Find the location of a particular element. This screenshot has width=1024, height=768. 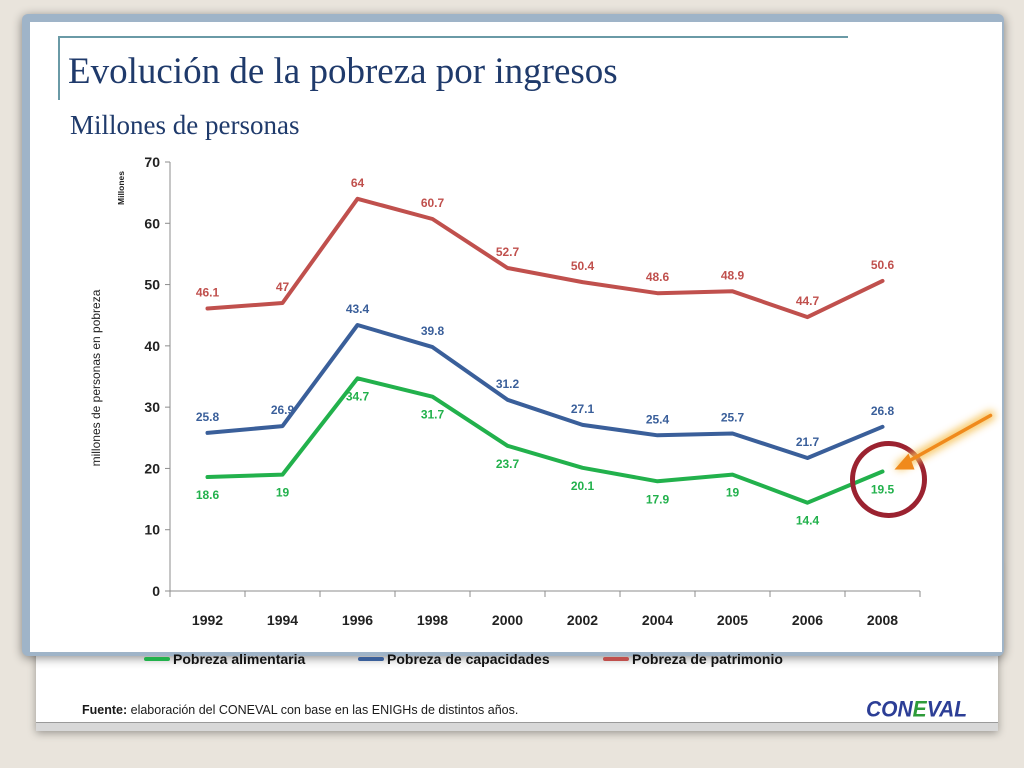

data-label-patrimonio: 50.4 is located at coordinates (583, 266).